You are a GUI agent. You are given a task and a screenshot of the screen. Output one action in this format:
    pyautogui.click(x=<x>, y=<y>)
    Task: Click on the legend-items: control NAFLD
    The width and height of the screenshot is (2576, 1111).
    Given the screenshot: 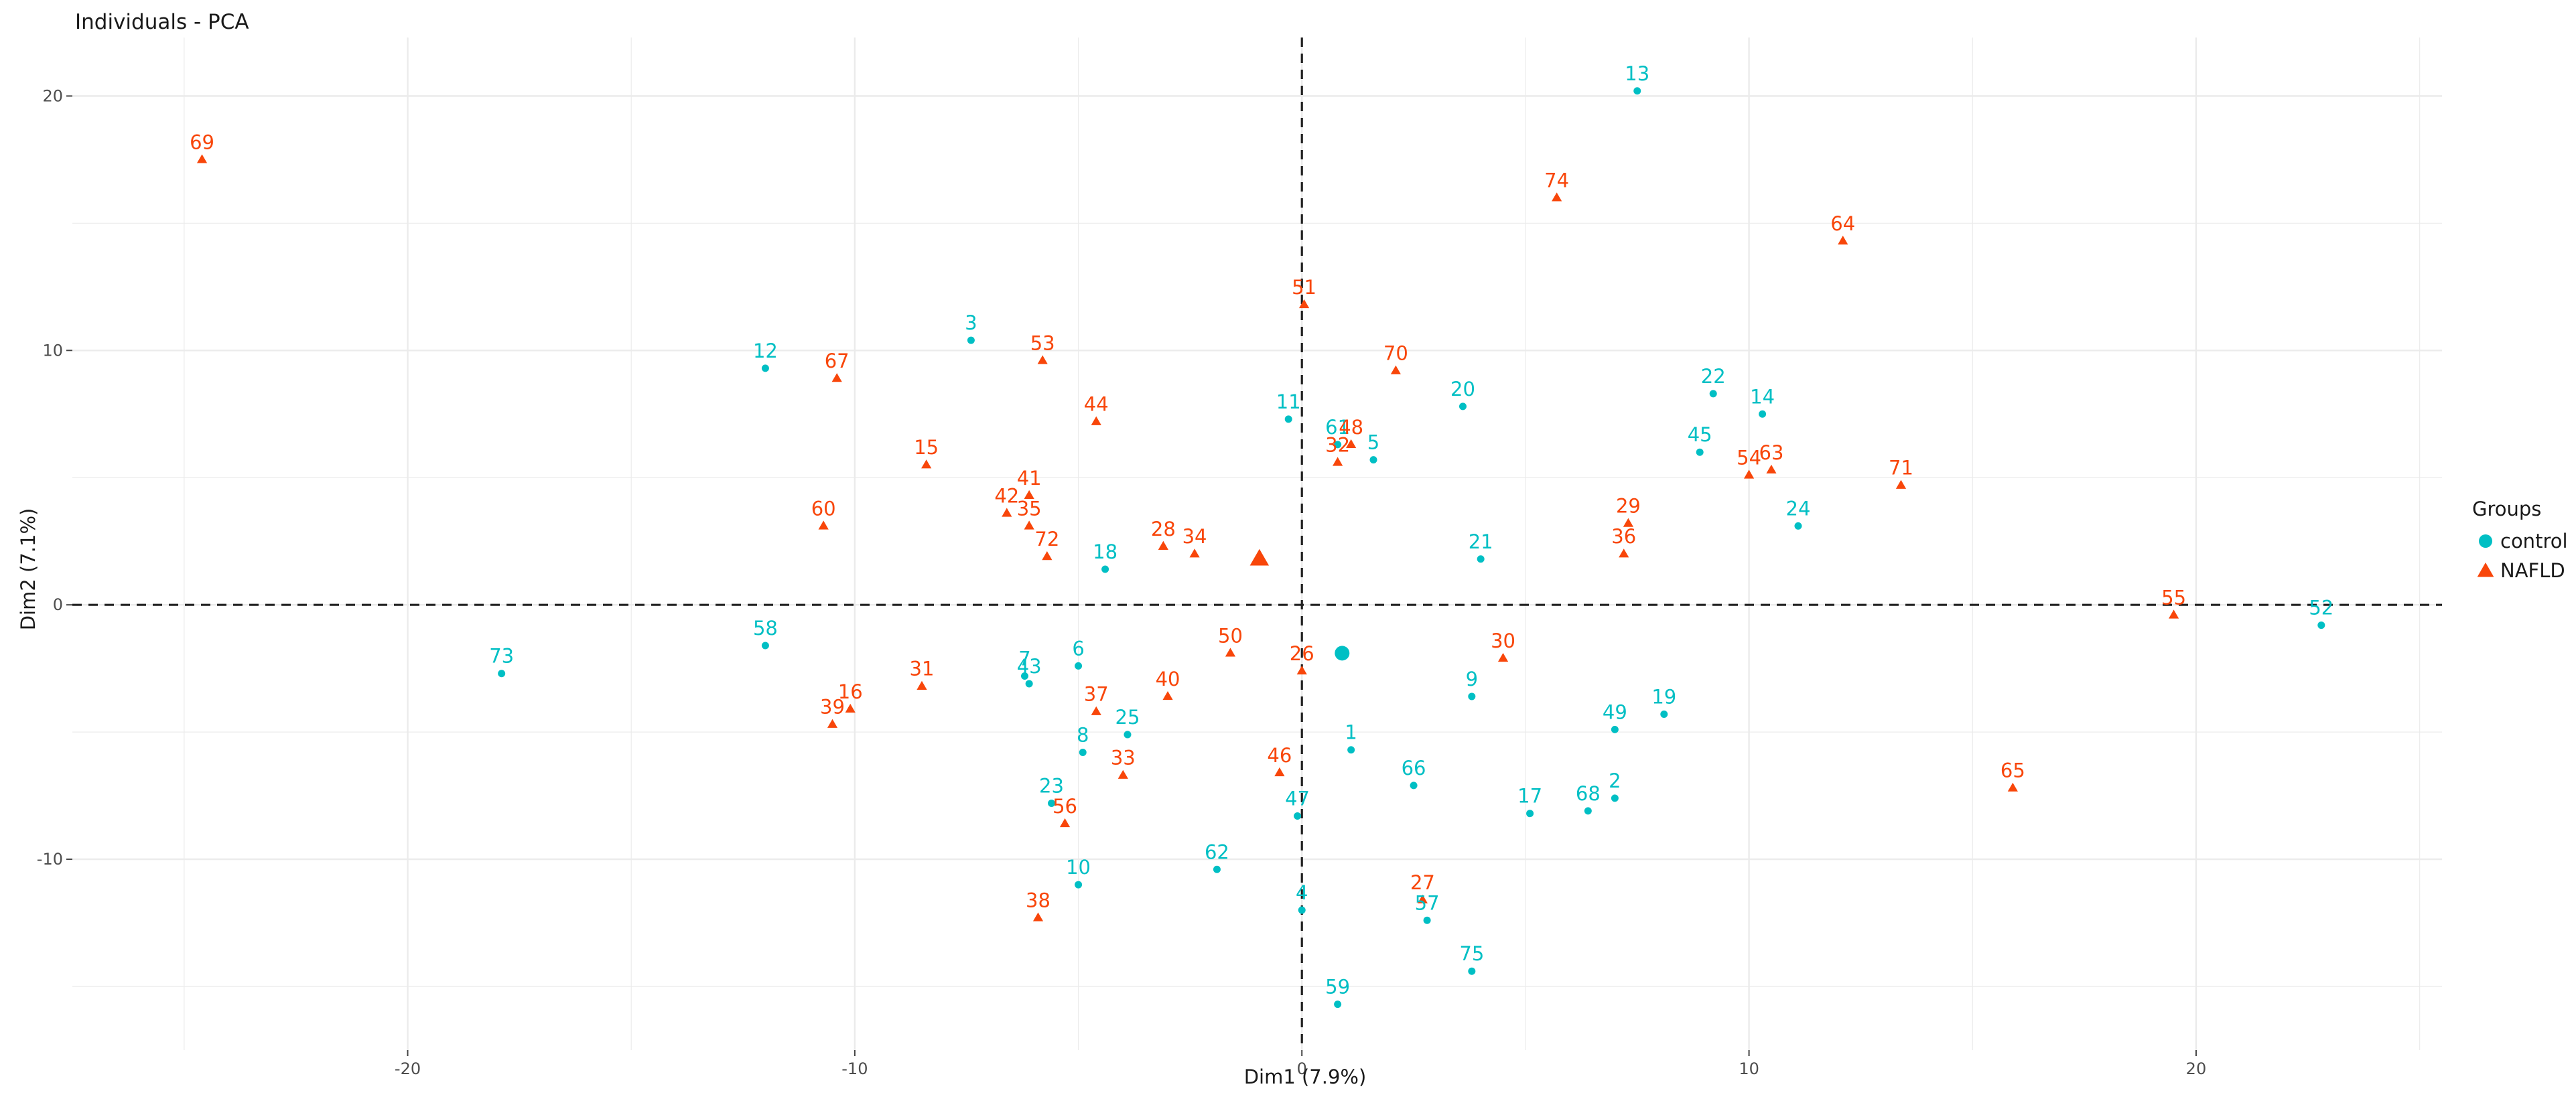 What is the action you would take?
    pyautogui.click(x=2522, y=556)
    